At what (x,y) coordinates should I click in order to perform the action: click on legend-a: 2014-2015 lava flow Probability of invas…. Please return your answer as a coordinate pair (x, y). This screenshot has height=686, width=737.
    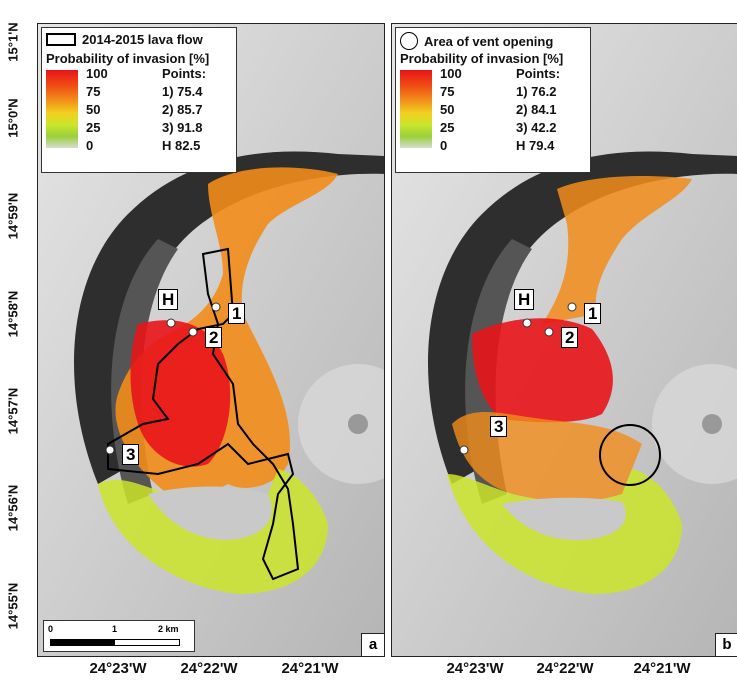
    Looking at the image, I should click on (139, 100).